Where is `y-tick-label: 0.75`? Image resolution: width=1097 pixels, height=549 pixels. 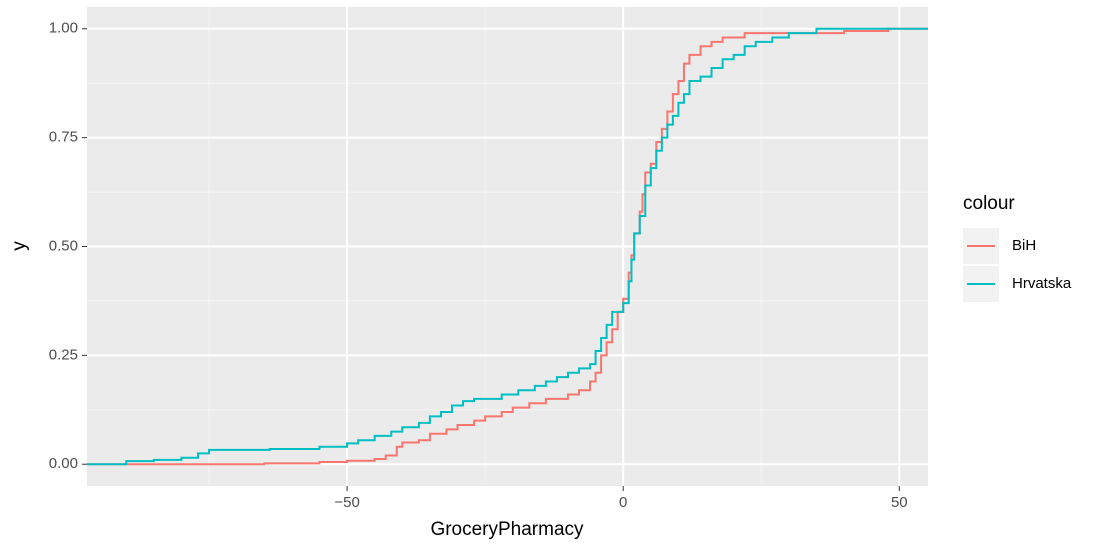 y-tick-label: 0.75 is located at coordinates (63, 137).